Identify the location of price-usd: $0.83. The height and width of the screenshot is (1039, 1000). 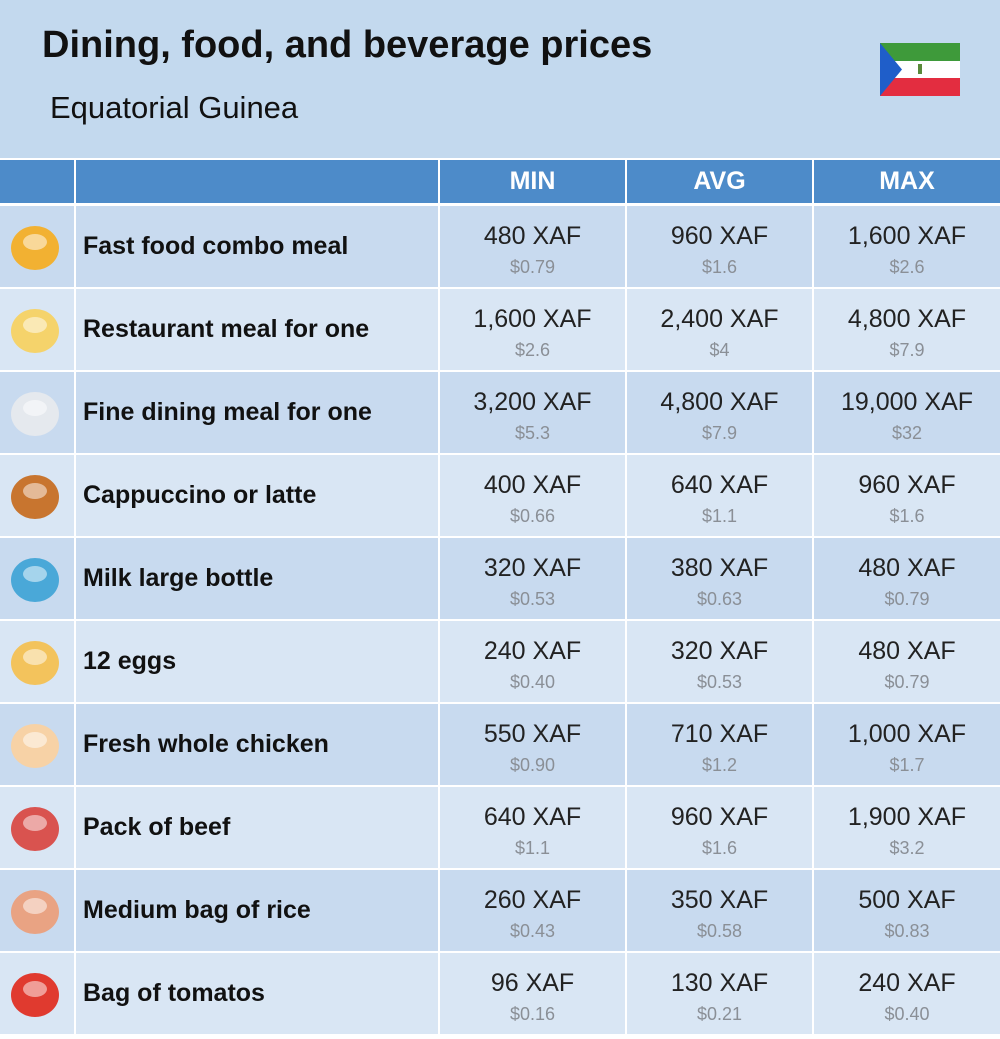
(907, 931).